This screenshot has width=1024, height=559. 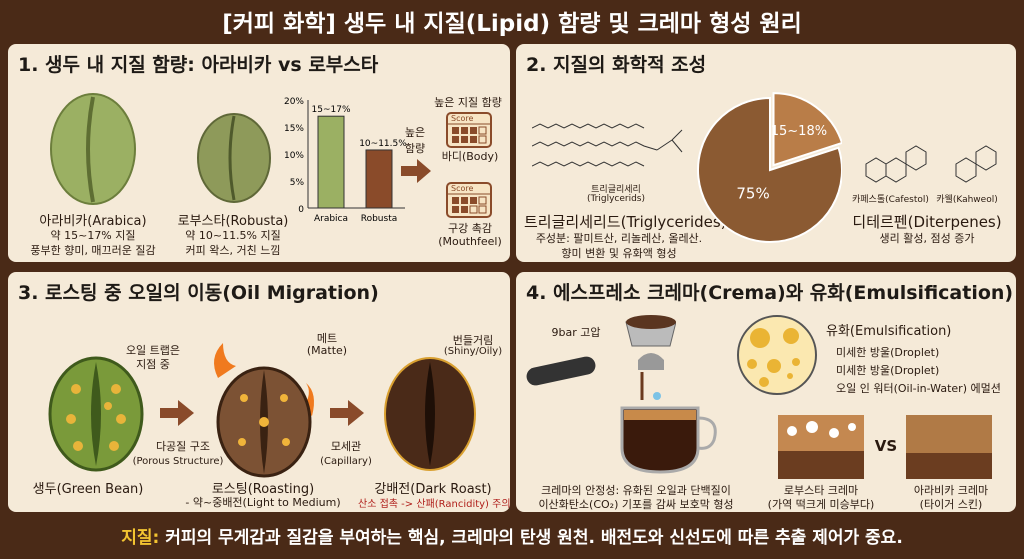 I want to click on robusta-crema-sub: (가역 떡크게 미승부다), so click(x=821, y=504).